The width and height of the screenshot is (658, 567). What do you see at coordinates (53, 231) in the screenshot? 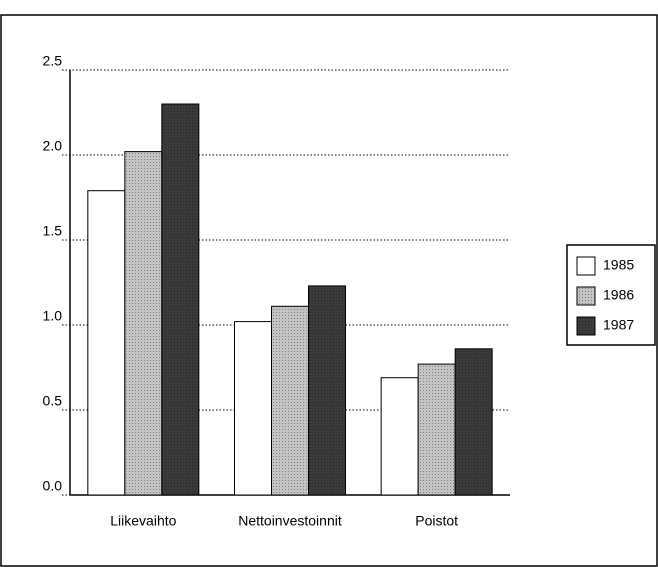
I see `y-tick-label: 1.5` at bounding box center [53, 231].